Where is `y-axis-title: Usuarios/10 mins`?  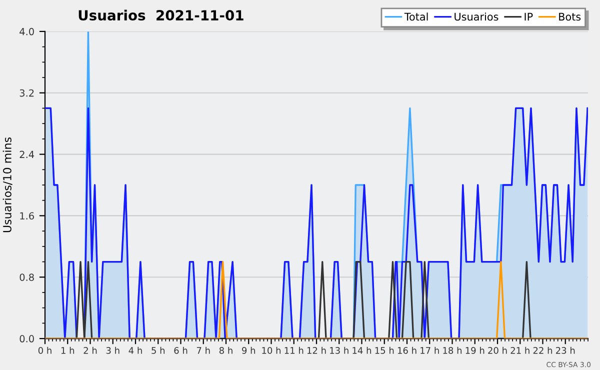 y-axis-title: Usuarios/10 mins is located at coordinates (7, 184).